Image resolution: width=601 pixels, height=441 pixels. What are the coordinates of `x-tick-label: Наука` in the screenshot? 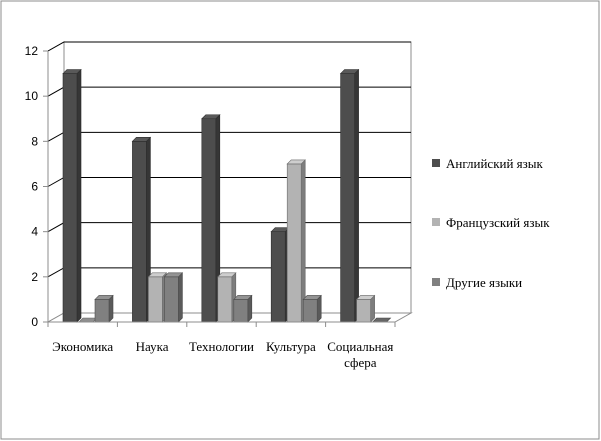 It's located at (152, 346).